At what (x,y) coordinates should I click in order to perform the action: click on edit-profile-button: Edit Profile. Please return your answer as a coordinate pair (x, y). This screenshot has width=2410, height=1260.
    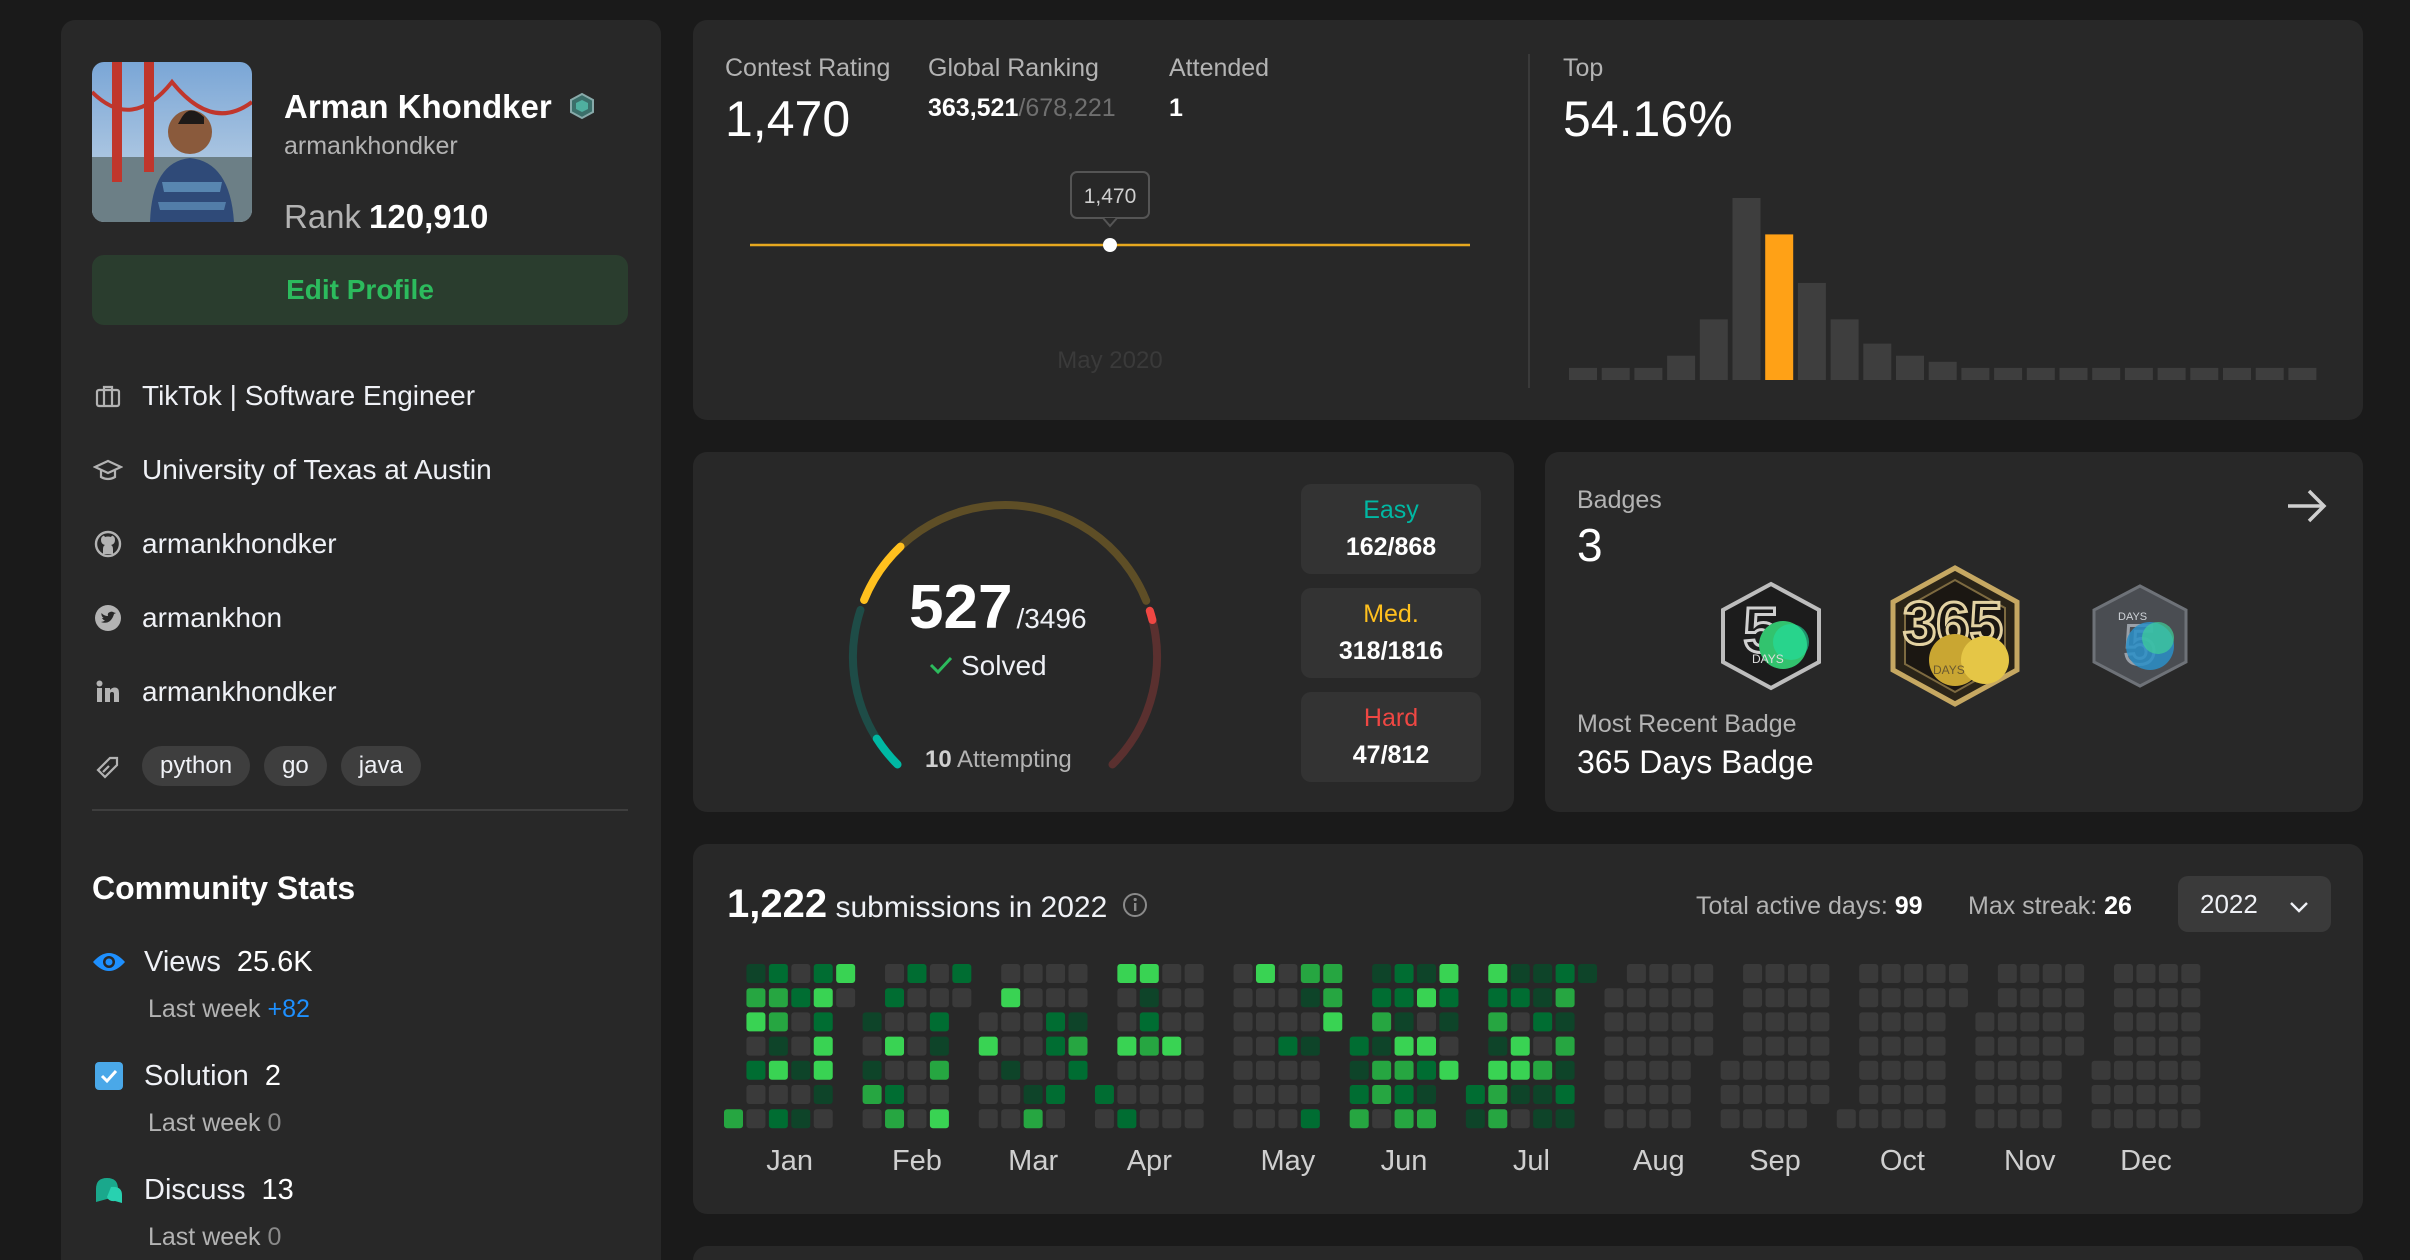
    Looking at the image, I should click on (360, 290).